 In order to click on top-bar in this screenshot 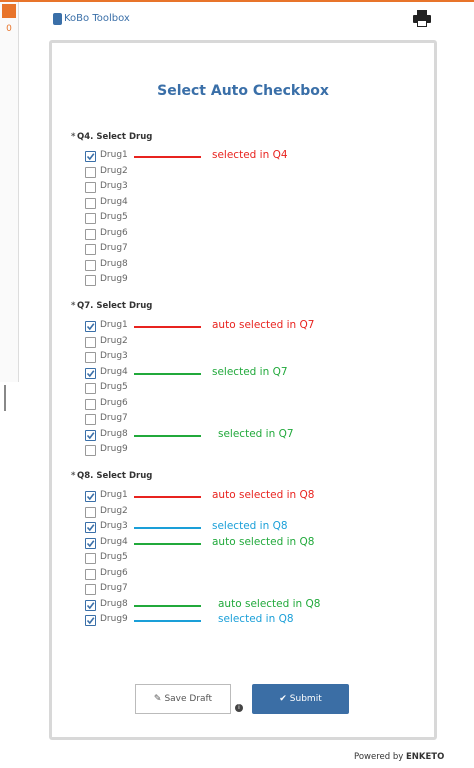, I will do `click(237, 1)`.